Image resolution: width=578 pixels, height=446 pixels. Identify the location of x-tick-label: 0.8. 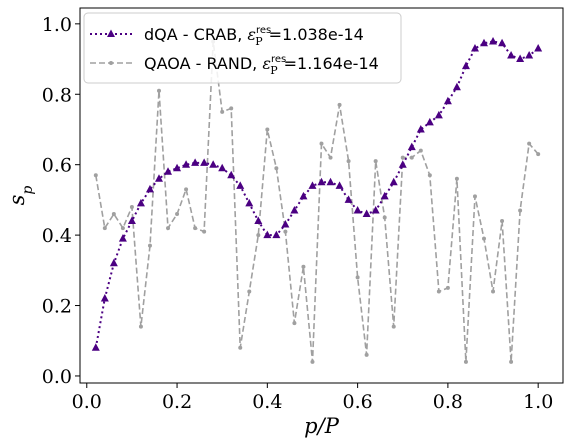
(448, 402).